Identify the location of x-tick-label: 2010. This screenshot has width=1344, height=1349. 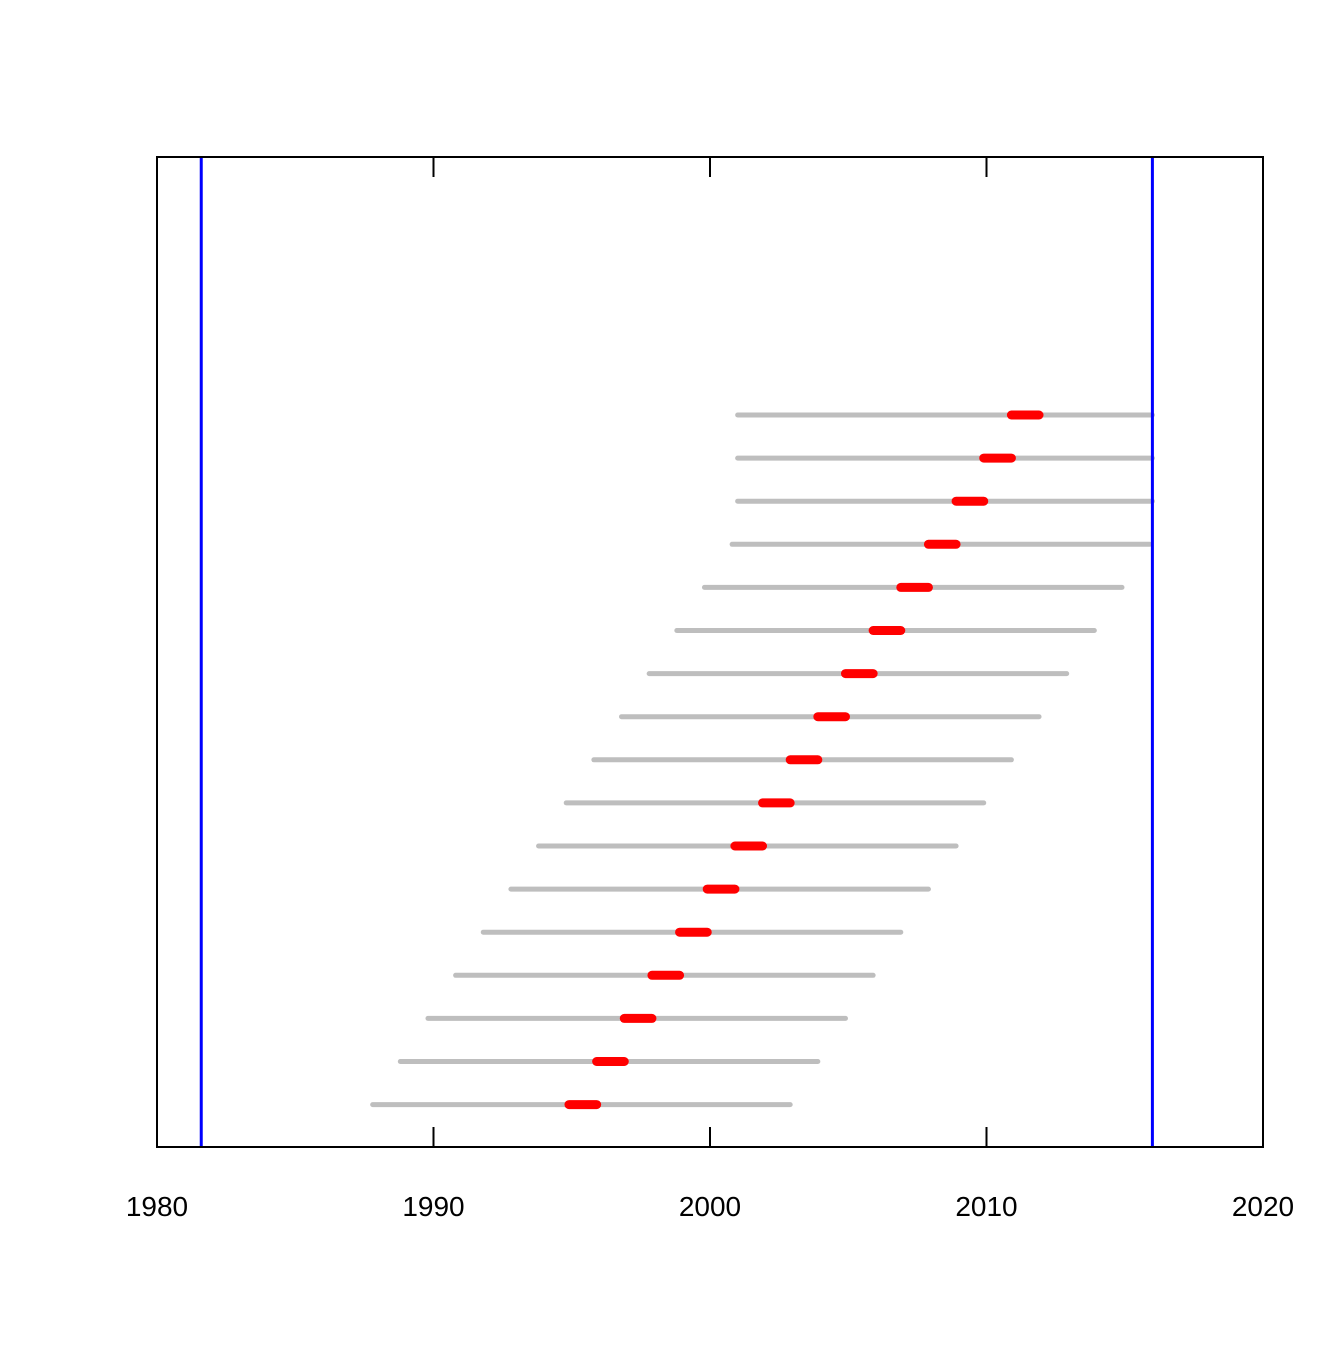
(986, 1206).